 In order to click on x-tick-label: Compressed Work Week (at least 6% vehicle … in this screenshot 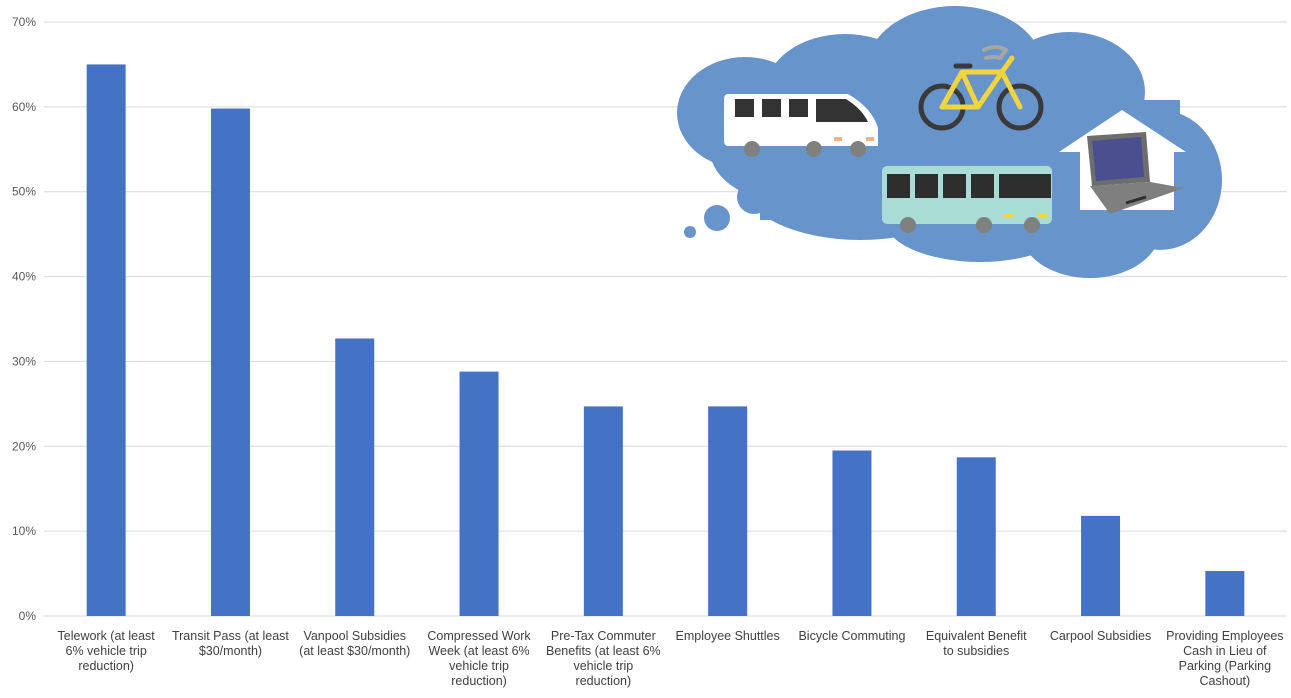, I will do `click(479, 658)`.